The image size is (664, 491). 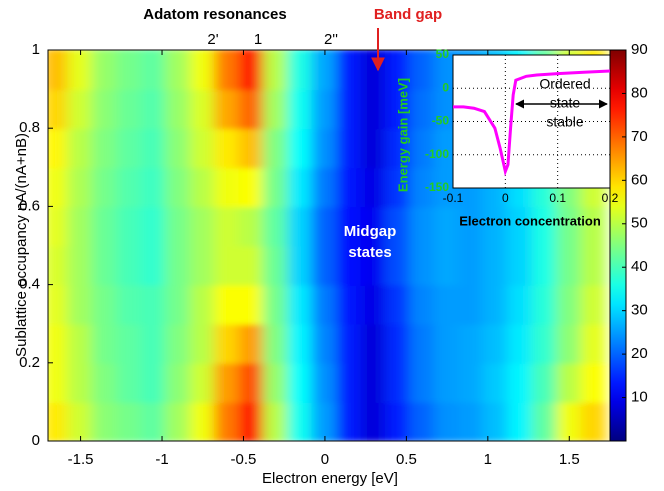 I want to click on inset-annotation: stable, so click(x=565, y=122).